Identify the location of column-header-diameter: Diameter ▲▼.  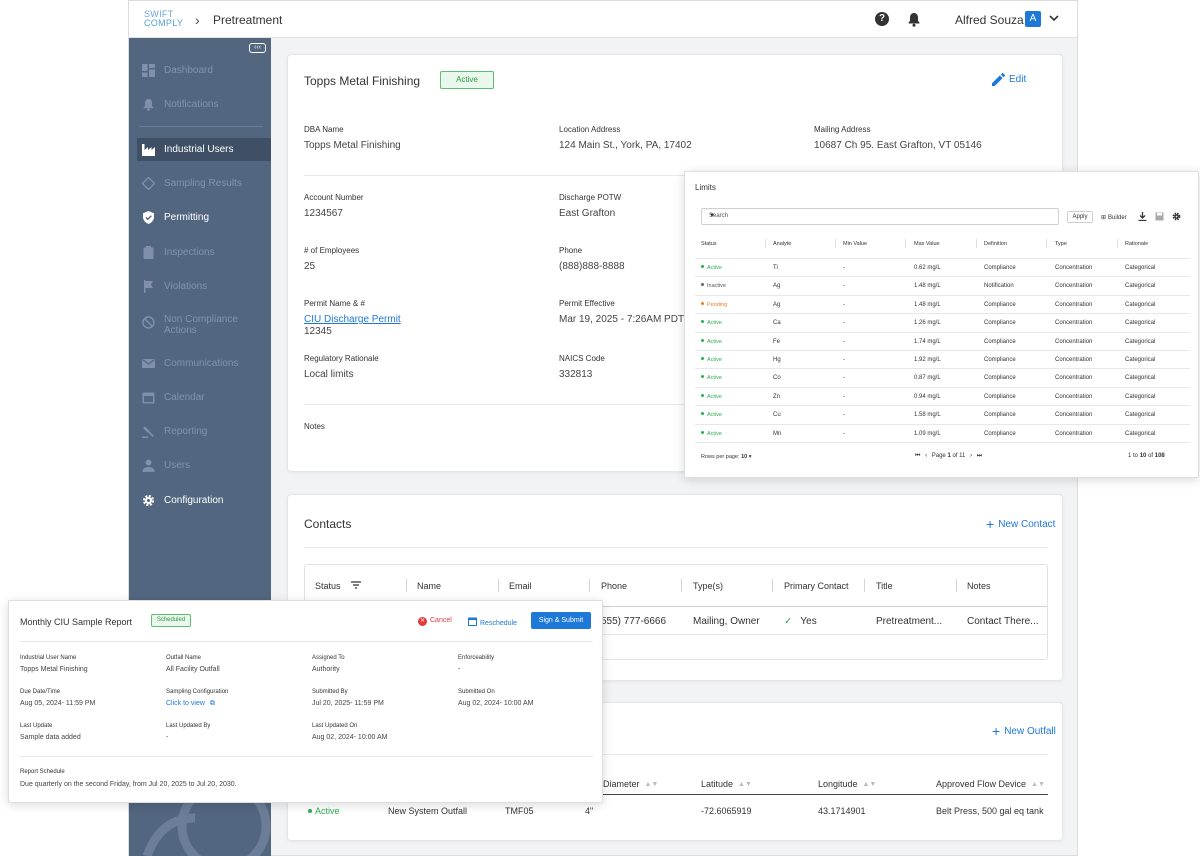
(630, 784).